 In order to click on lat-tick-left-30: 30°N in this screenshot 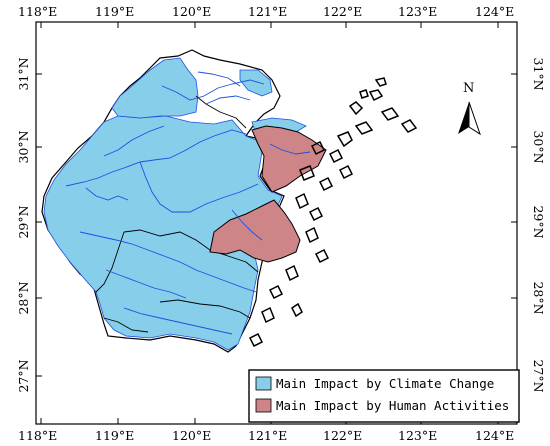, I will do `click(23, 146)`.